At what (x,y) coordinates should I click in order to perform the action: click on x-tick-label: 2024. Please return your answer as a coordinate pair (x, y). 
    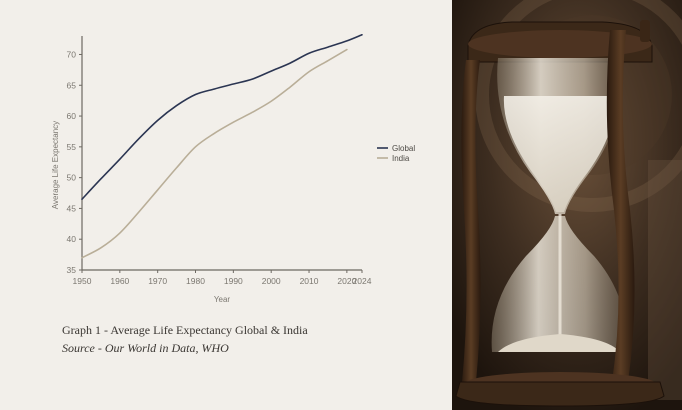
    Looking at the image, I should click on (362, 281).